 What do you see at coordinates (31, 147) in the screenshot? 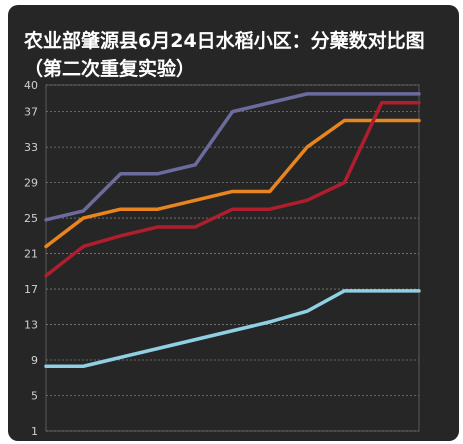
I see `y-tick-label: 33` at bounding box center [31, 147].